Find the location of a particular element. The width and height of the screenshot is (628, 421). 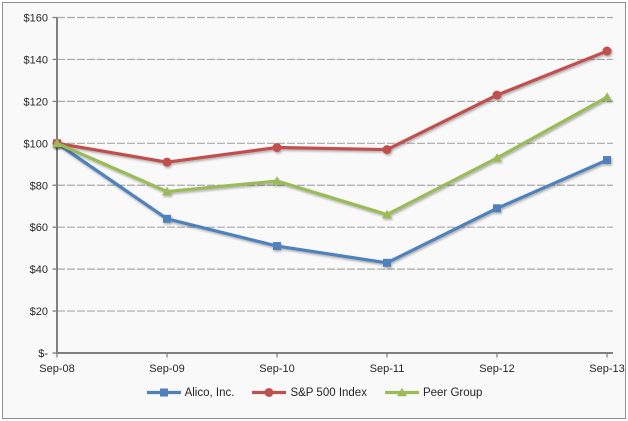

legend-label: S&P 500 Index is located at coordinates (328, 392).